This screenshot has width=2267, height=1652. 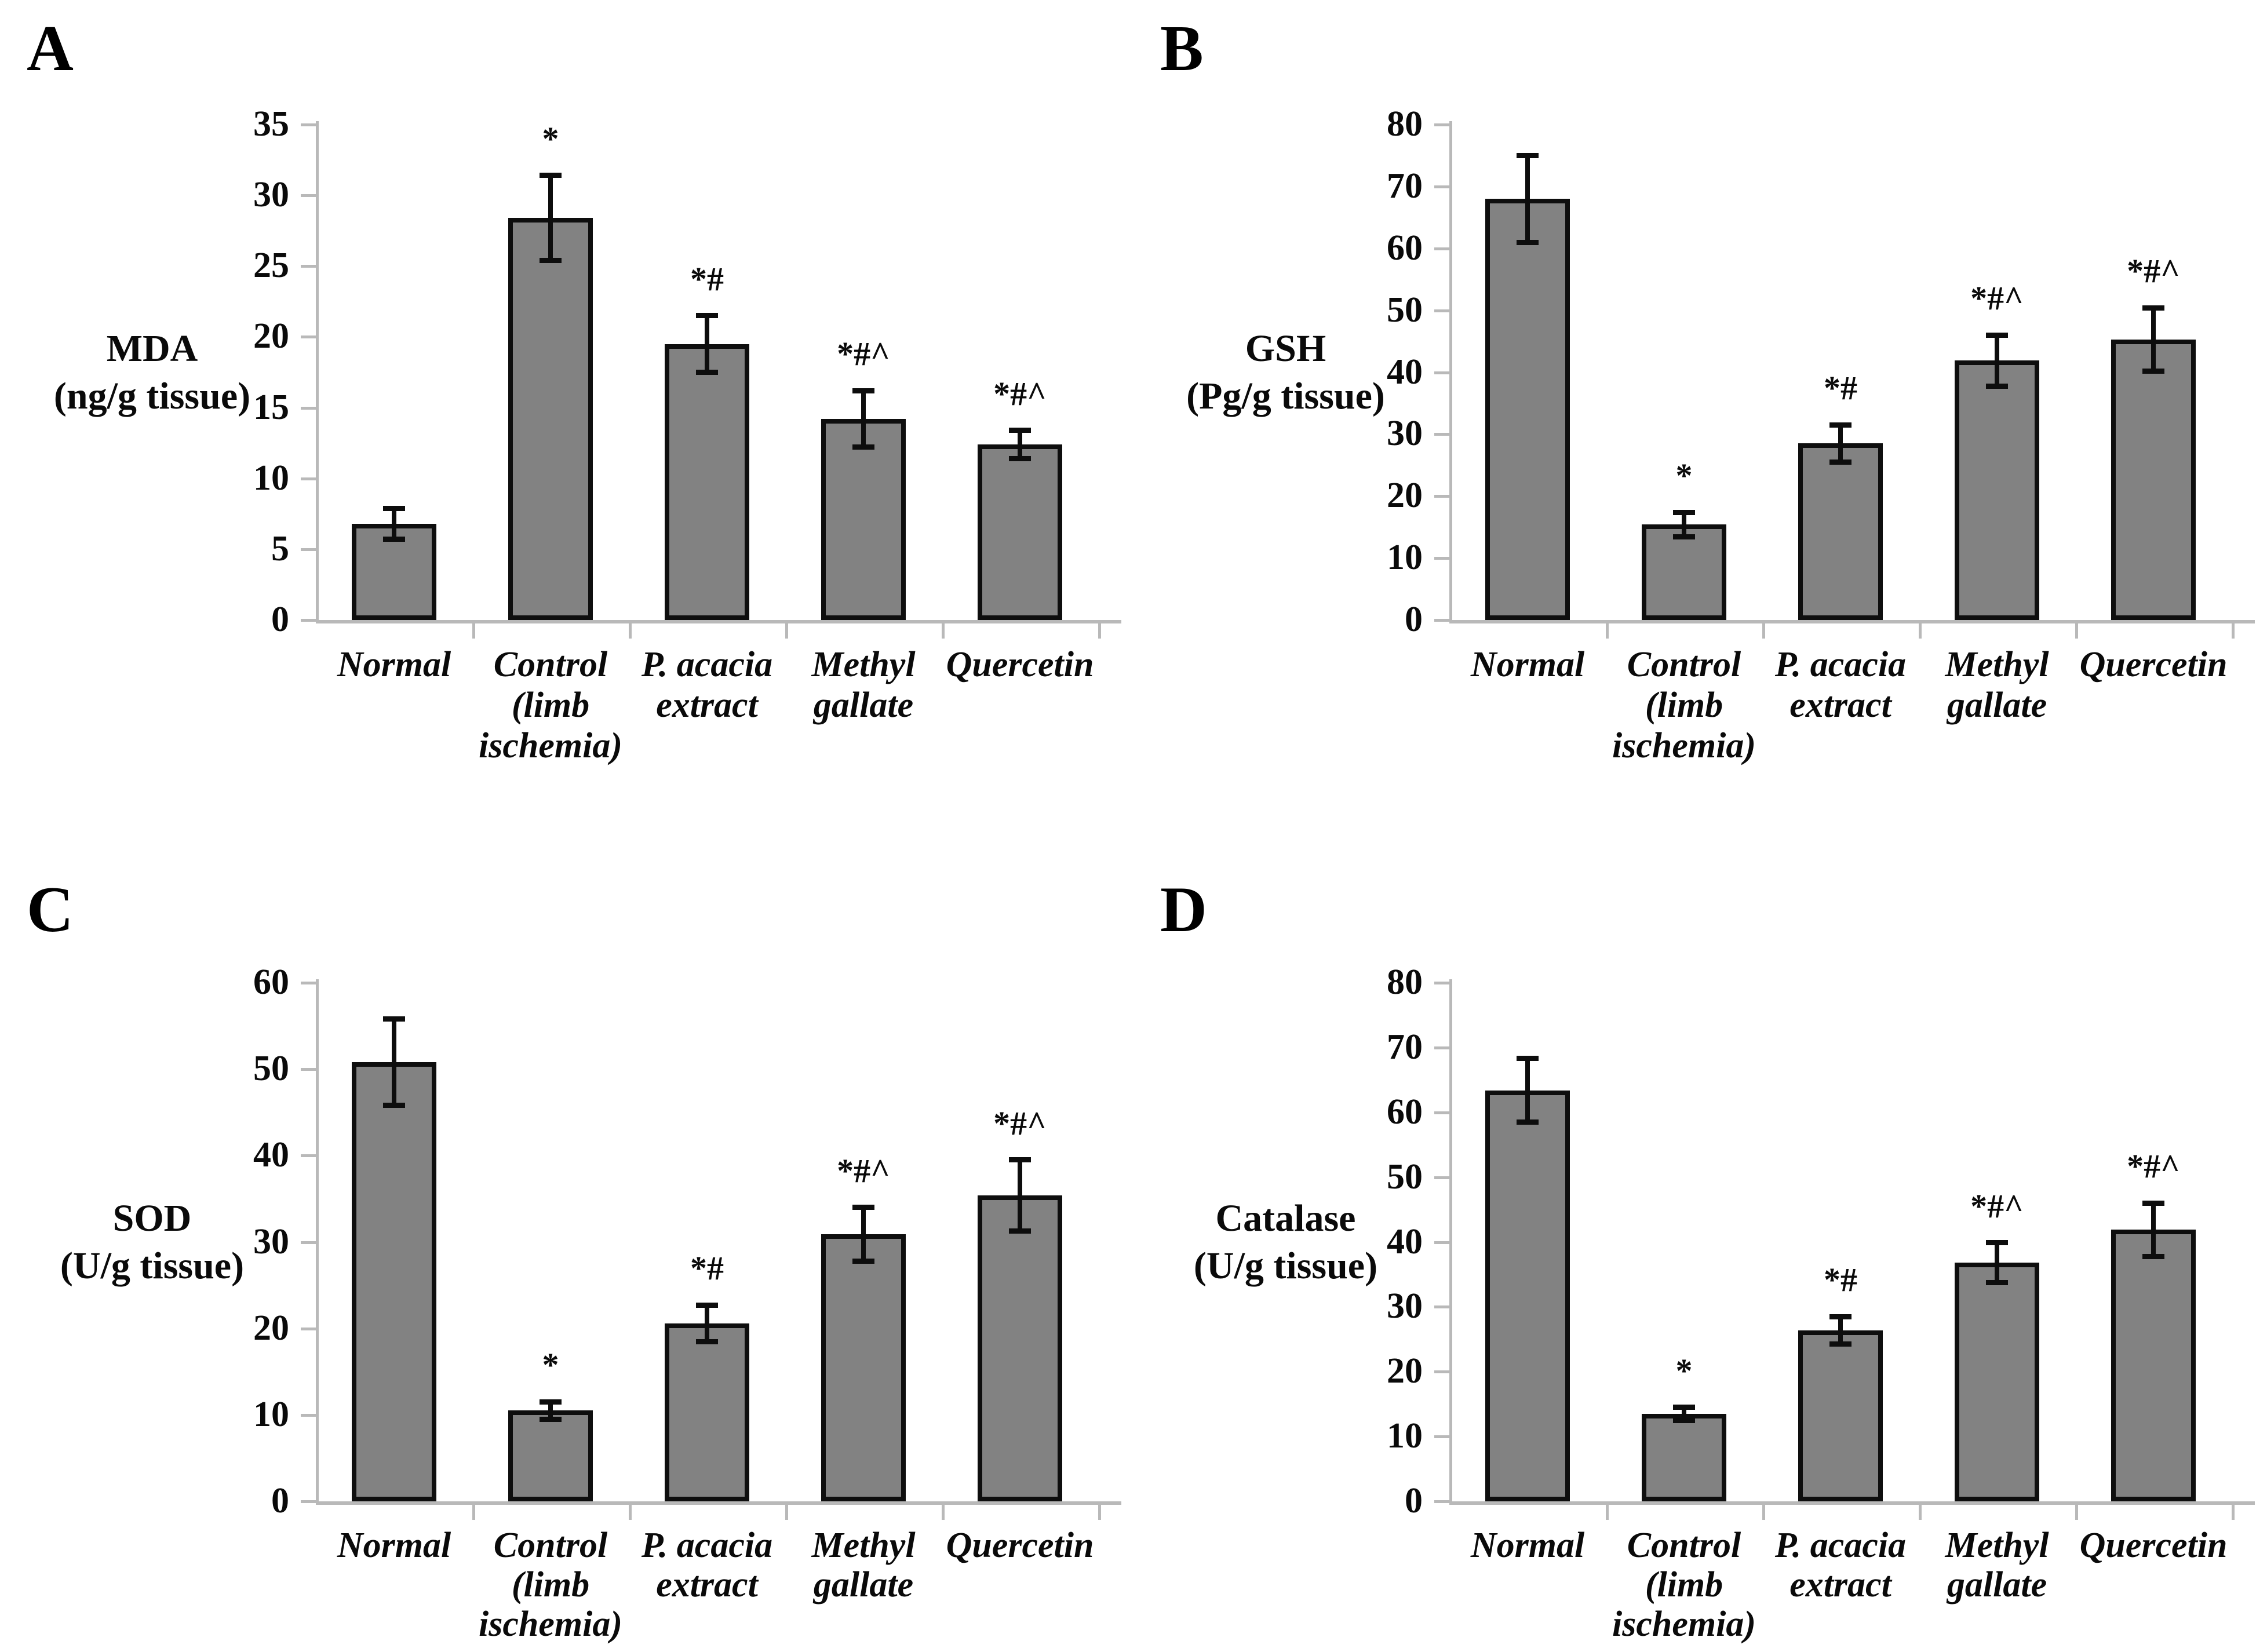 I want to click on panel-letter: B, so click(x=1182, y=49).